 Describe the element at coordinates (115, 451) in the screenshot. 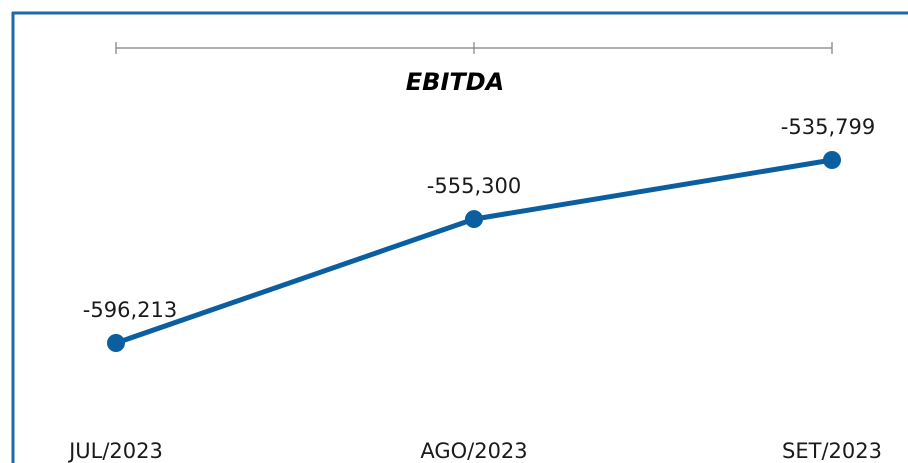

I see `category-label: JUL/2023` at that location.